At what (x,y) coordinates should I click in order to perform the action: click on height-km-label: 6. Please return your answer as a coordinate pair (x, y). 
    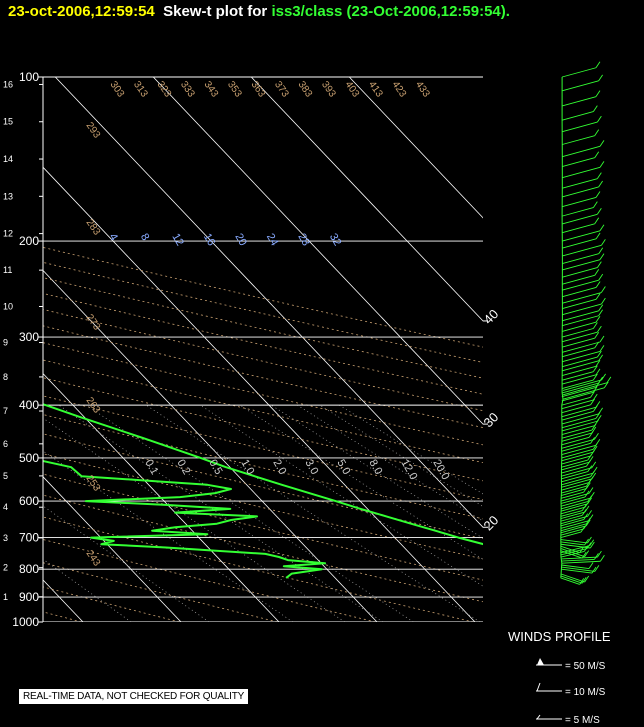
    Looking at the image, I should click on (5, 444).